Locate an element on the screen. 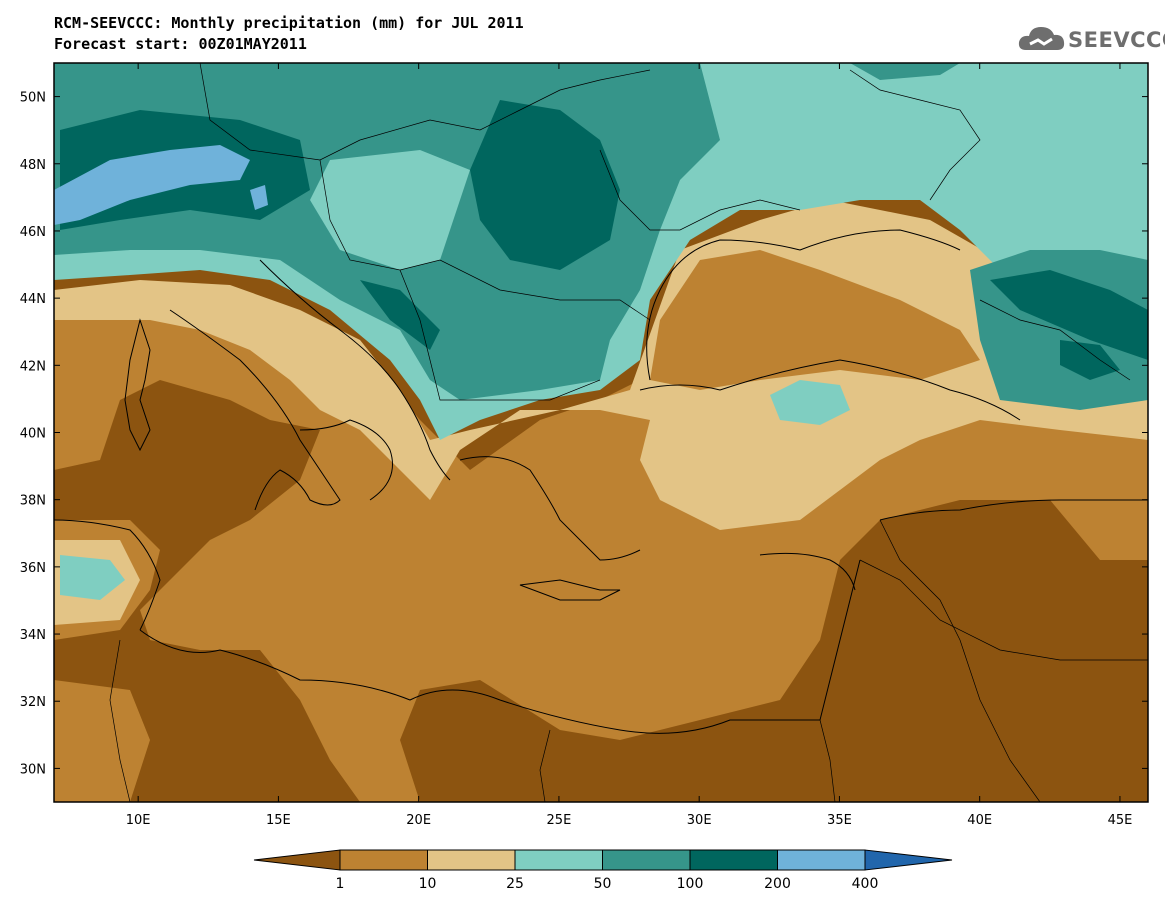 The width and height of the screenshot is (1165, 907). precip-10-25-east-region is located at coordinates (1099, 530).